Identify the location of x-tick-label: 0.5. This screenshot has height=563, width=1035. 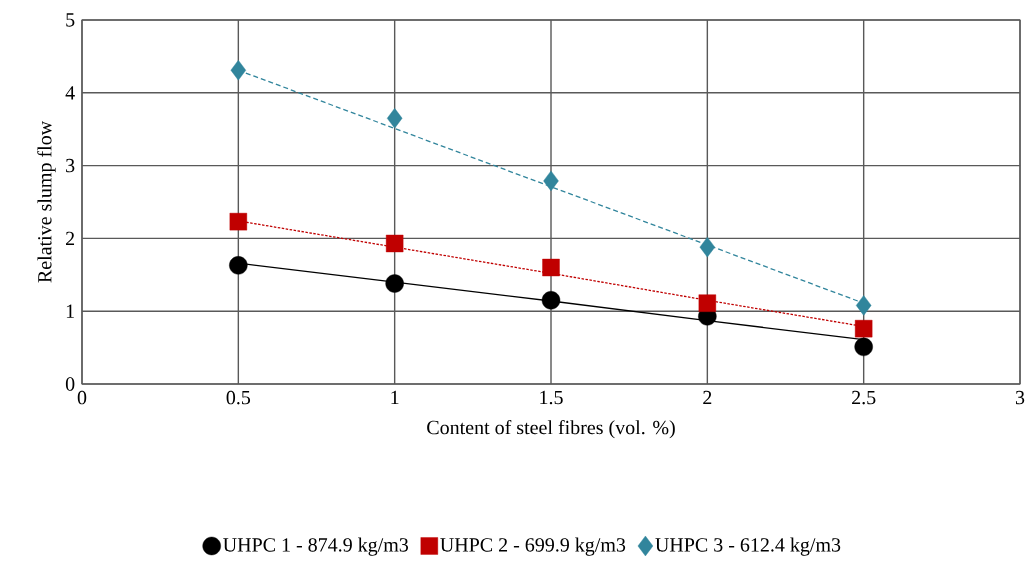
(238, 397).